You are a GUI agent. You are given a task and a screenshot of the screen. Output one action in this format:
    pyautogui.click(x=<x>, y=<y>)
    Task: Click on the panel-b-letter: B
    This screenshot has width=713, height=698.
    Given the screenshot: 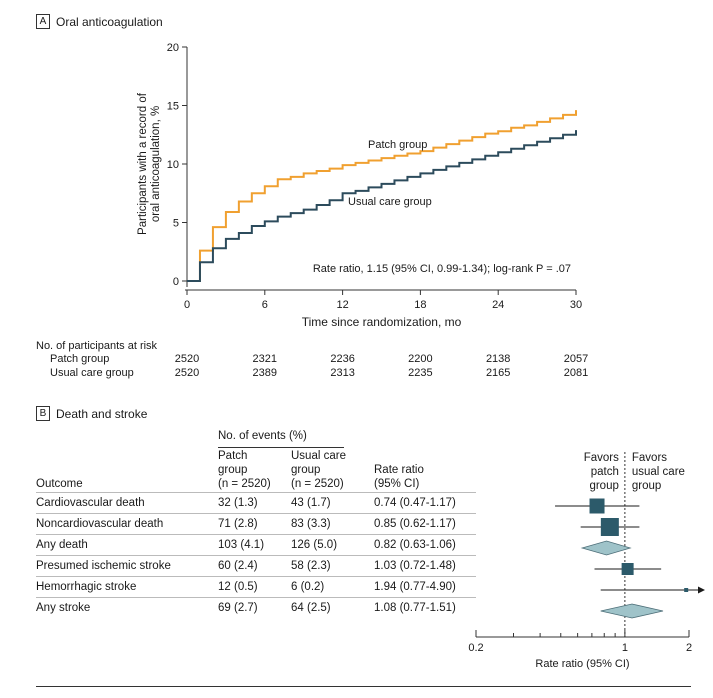 What is the action you would take?
    pyautogui.click(x=43, y=413)
    